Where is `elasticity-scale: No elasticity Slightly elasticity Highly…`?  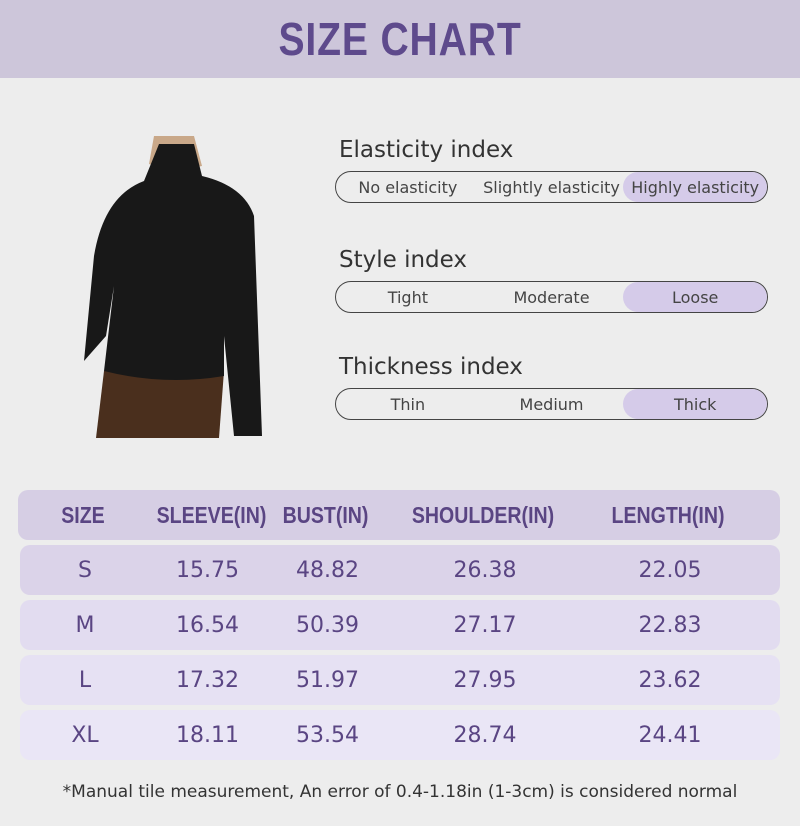 elasticity-scale: No elasticity Slightly elasticity Highly… is located at coordinates (551, 187).